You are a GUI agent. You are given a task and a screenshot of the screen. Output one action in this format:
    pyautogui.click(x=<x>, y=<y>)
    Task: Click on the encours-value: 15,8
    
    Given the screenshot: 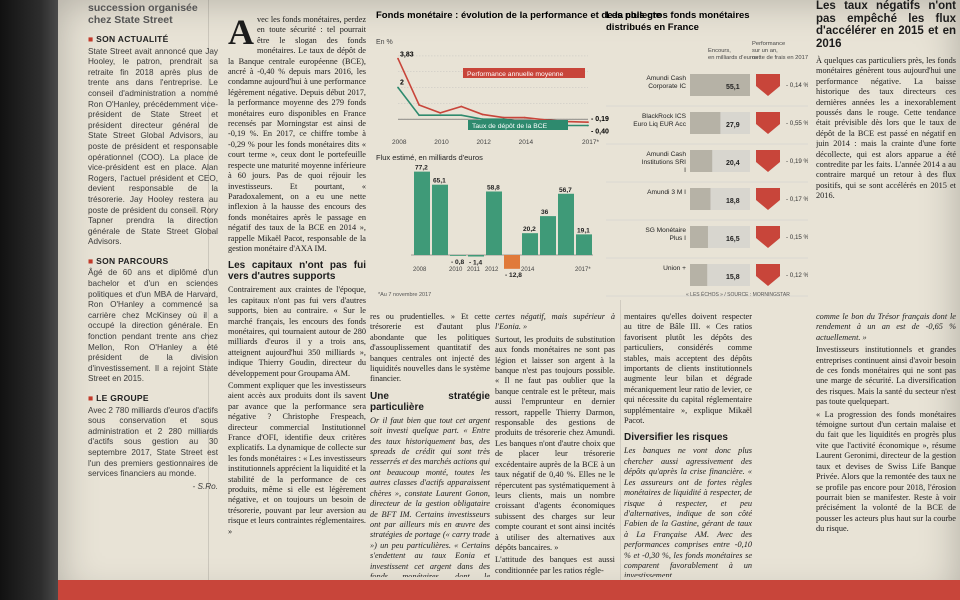 What is the action you would take?
    pyautogui.click(x=733, y=277)
    